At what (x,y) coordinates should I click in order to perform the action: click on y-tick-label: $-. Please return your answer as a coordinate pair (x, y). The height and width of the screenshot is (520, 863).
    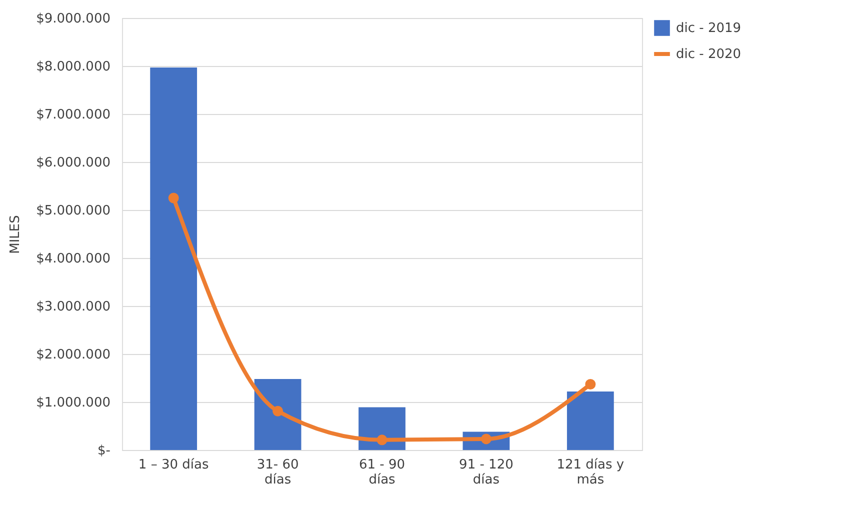
    Looking at the image, I should click on (104, 451).